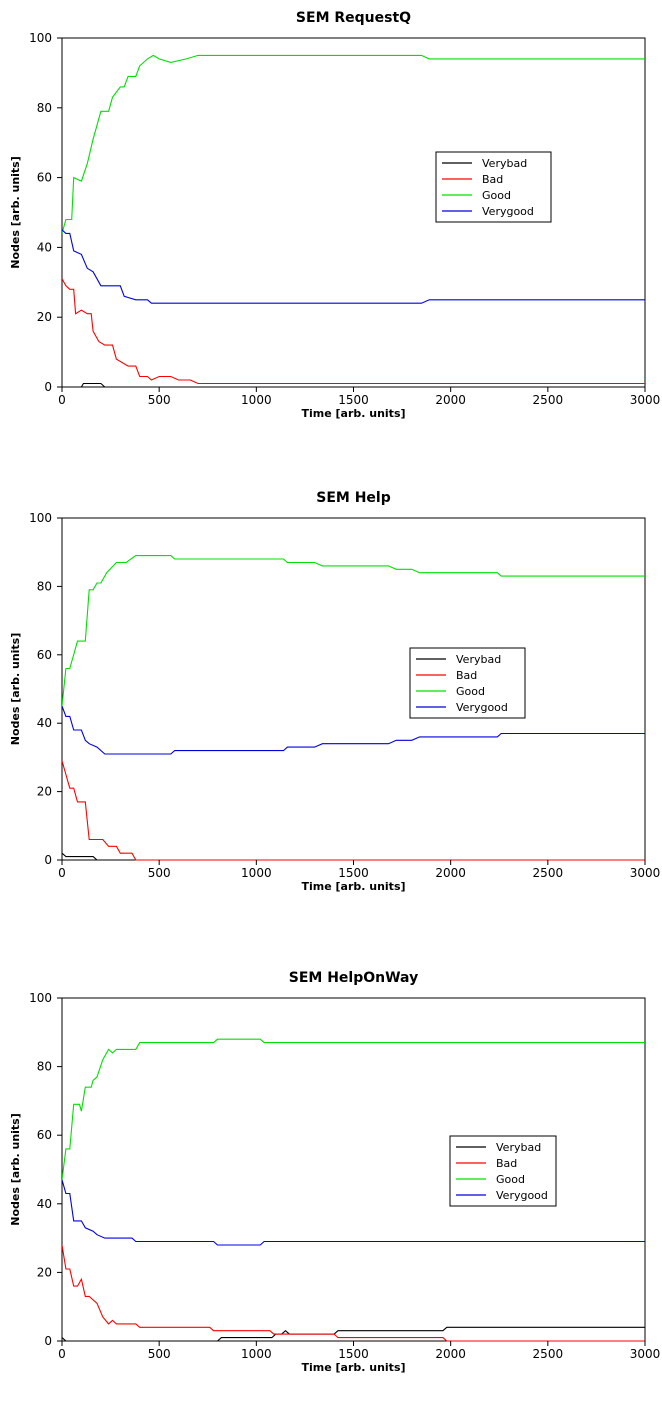 The height and width of the screenshot is (1416, 662). Describe the element at coordinates (353, 498) in the screenshot. I see `chart-title: SEM Help` at that location.